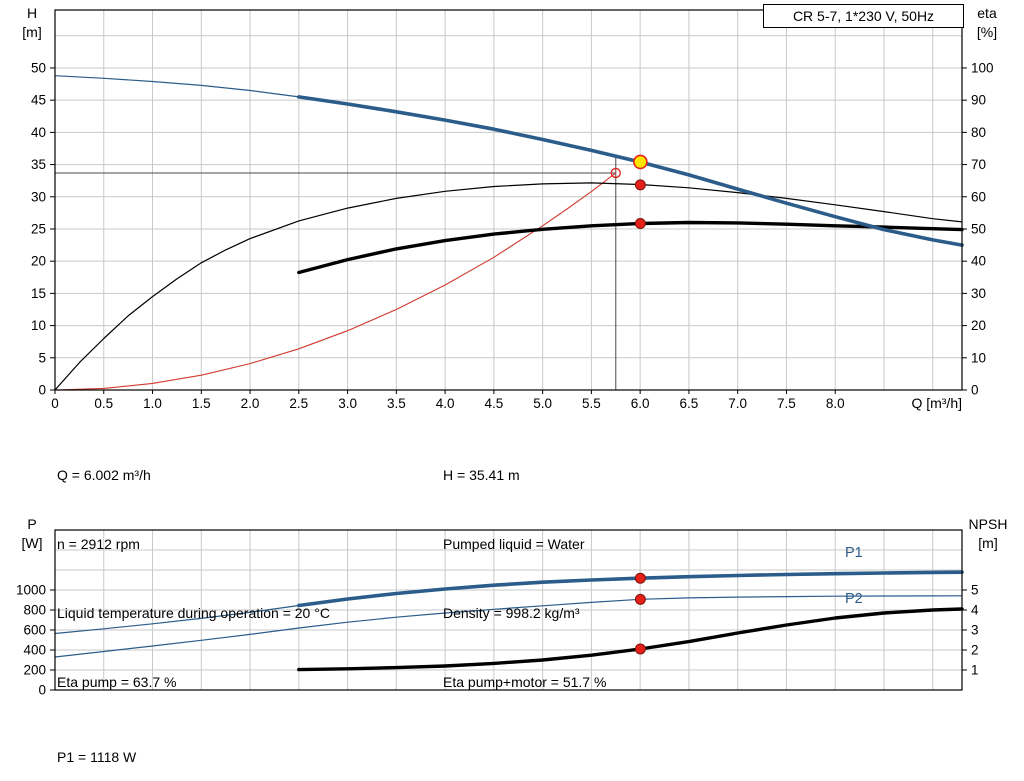  Describe the element at coordinates (978, 196) in the screenshot. I see `svg-text: 60` at that location.